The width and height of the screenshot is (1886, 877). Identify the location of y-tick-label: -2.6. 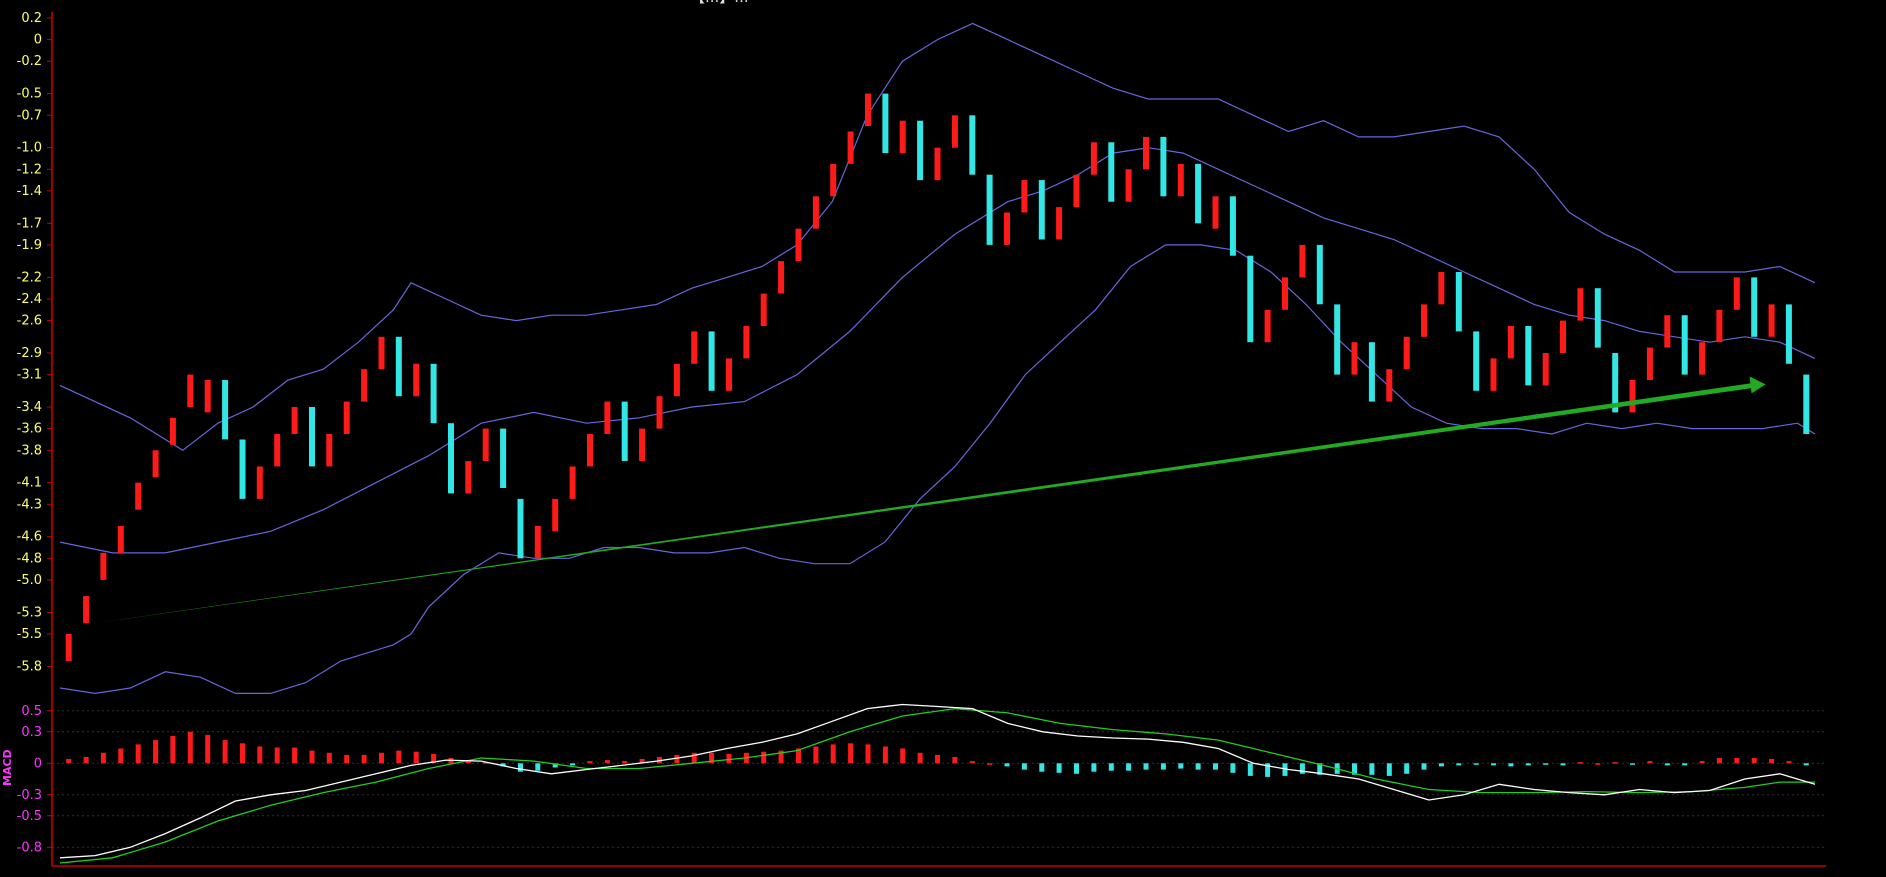
(29, 321).